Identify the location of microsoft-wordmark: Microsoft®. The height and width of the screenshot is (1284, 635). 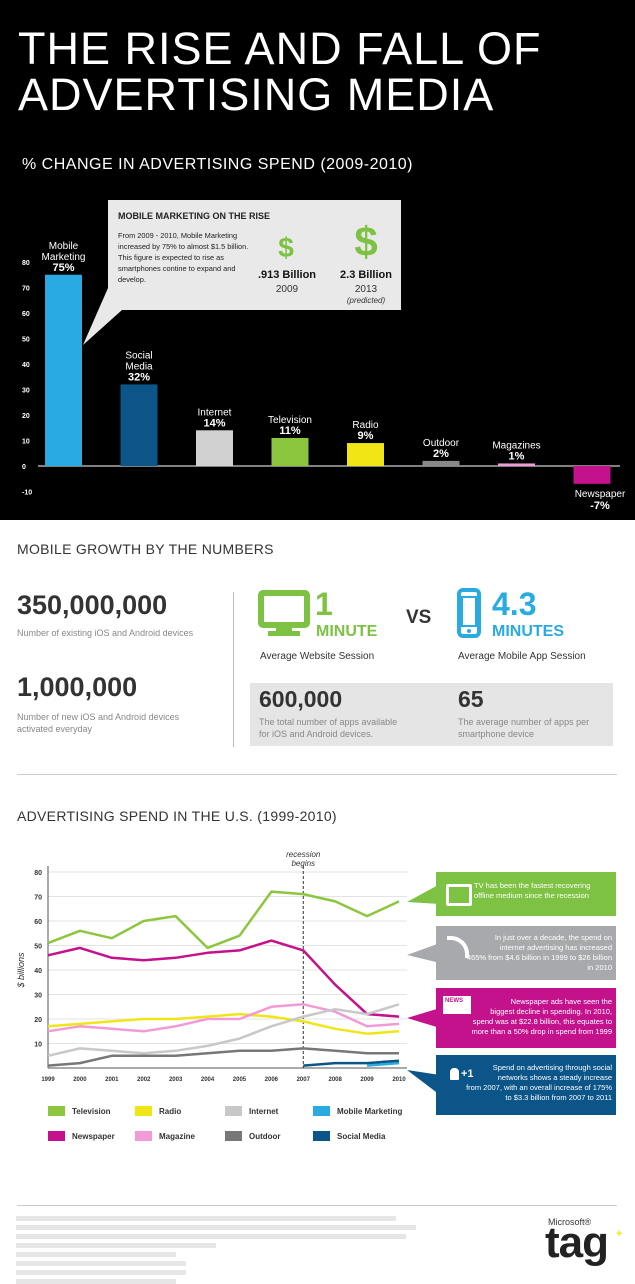
(570, 1222).